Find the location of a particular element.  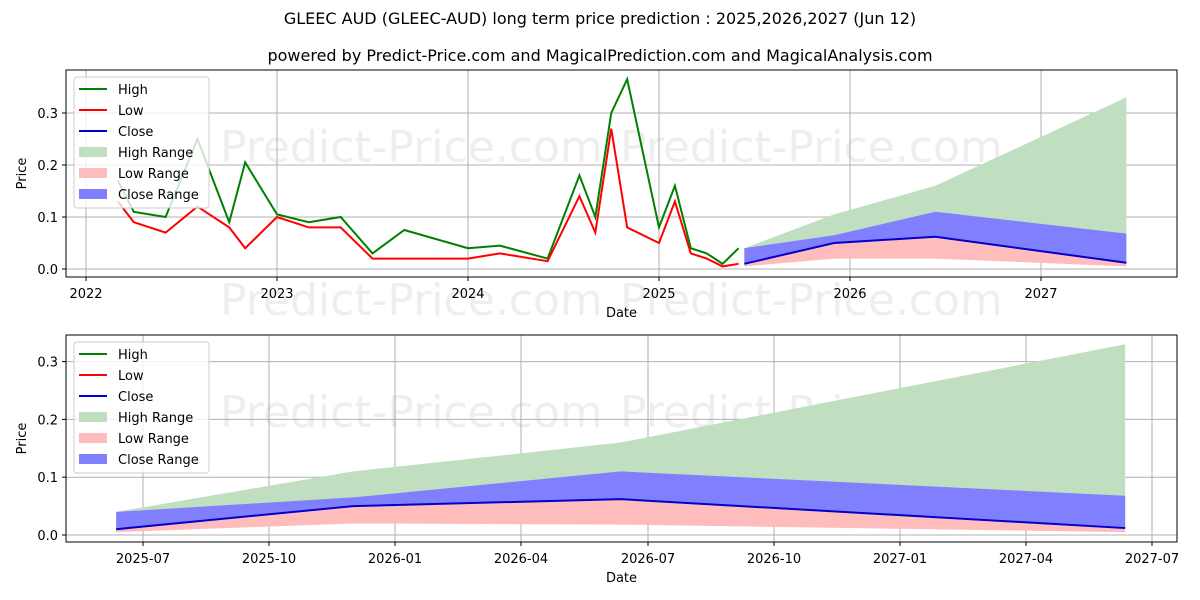

x-tick-label: 2022 is located at coordinates (85, 294).